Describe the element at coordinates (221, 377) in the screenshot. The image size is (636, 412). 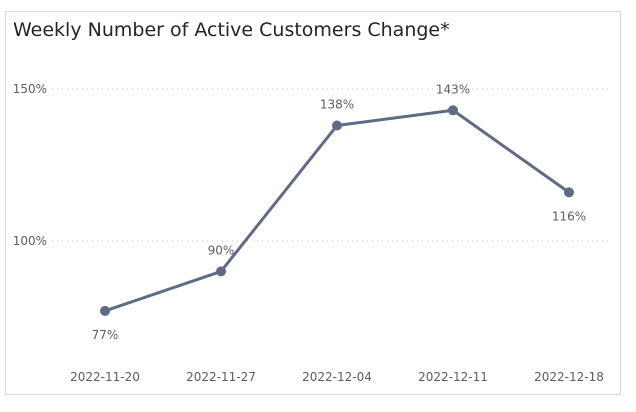
I see `x-tick-label: 2022-11-27` at that location.